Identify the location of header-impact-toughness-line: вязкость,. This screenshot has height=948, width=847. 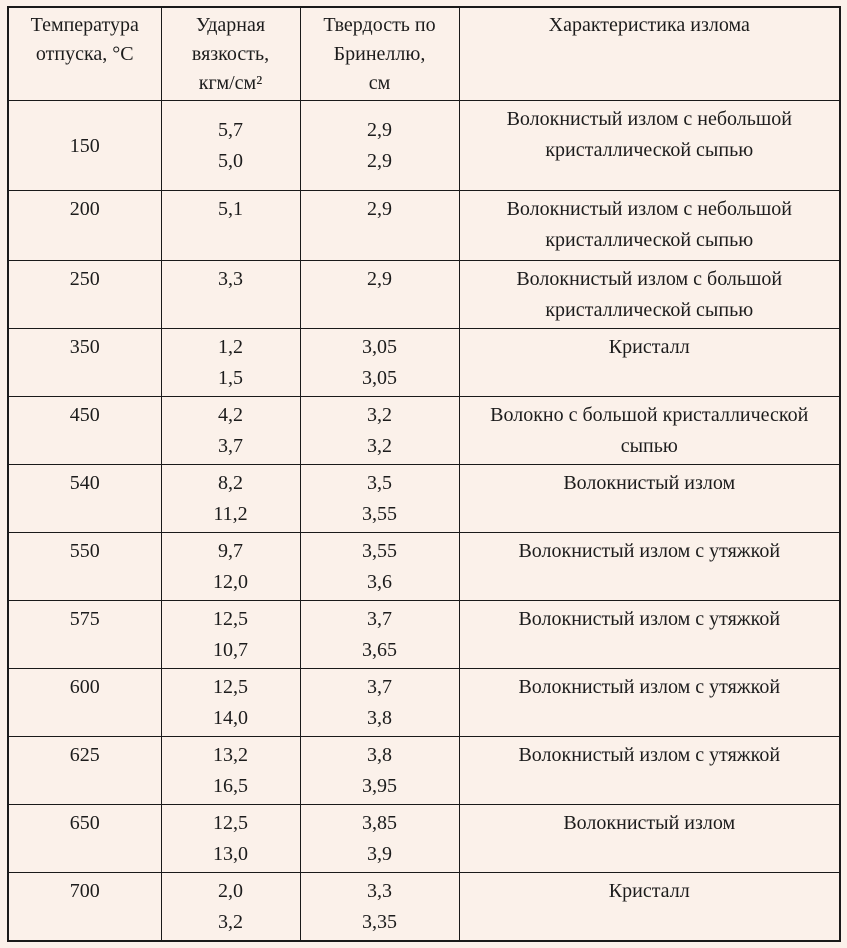
(230, 54).